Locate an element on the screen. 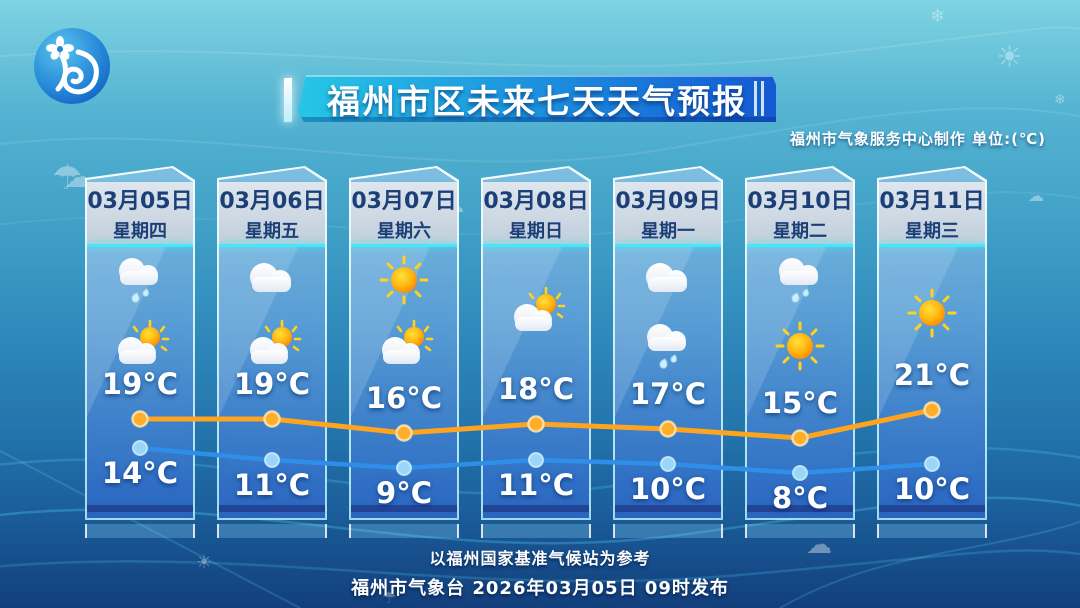 Image resolution: width=1080 pixels, height=608 pixels. day-header: 03月05日 星期四 is located at coordinates (140, 213).